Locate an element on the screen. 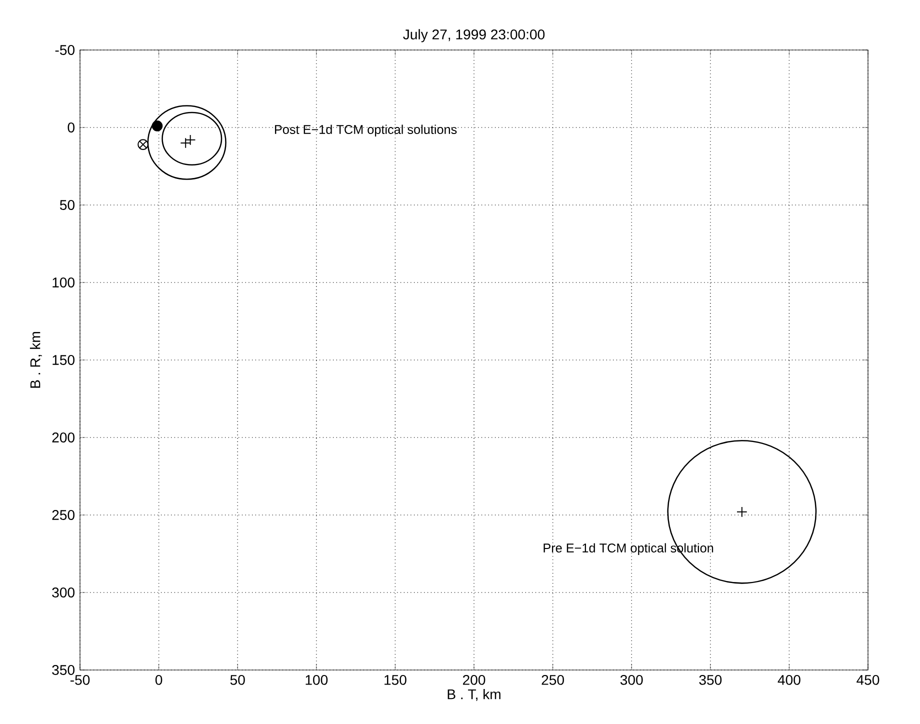 Image resolution: width=920 pixels, height=724 pixels. annotation: Post E−1d TCM optical solutions is located at coordinates (366, 130).